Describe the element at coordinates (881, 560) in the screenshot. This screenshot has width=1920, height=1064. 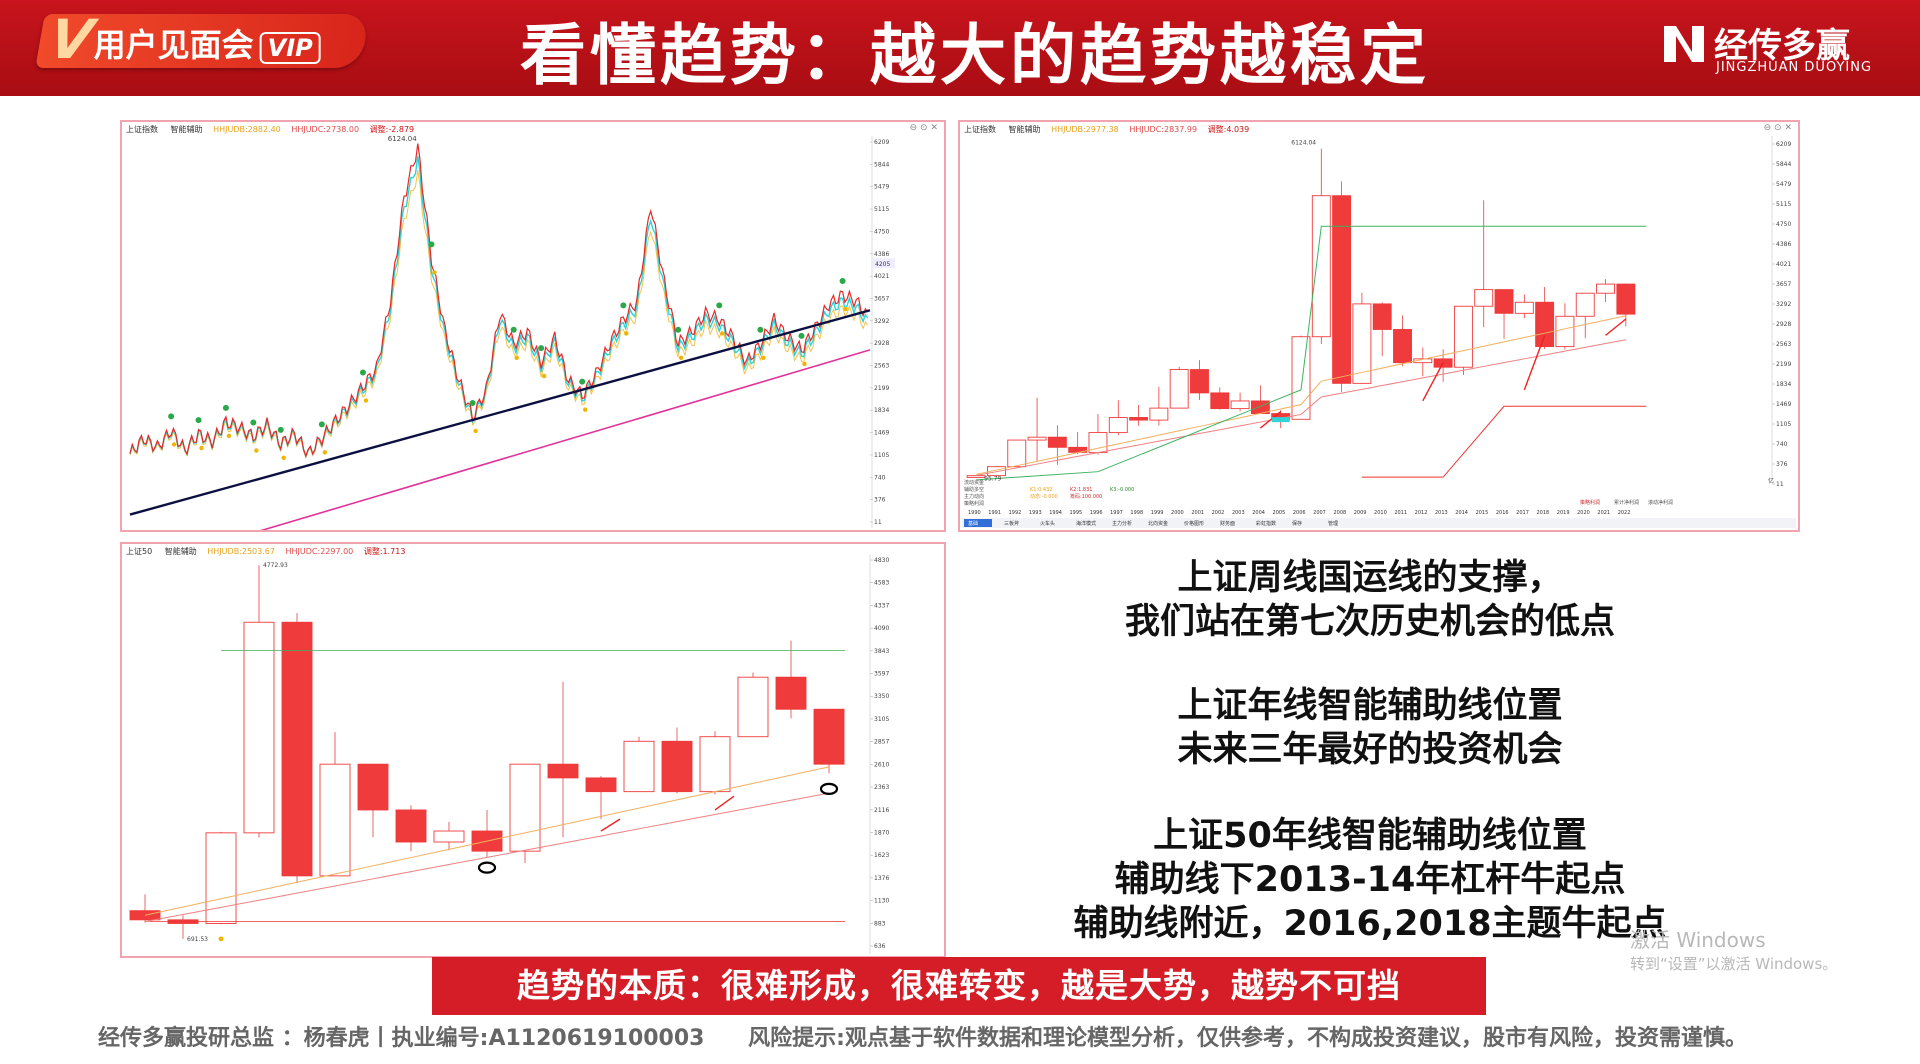
I see `y-tick-label: 4830` at that location.